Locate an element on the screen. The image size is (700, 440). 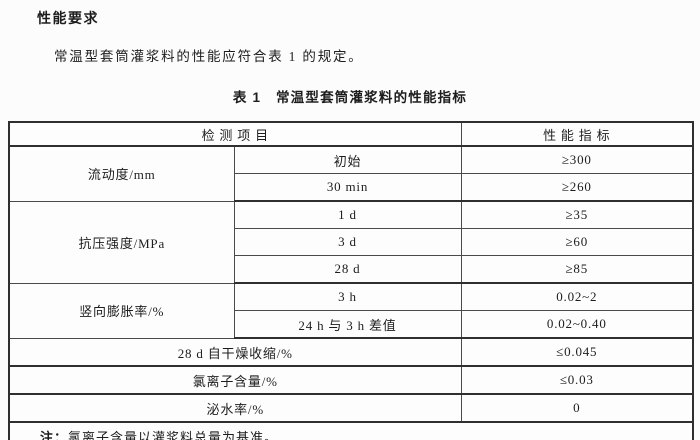
value-cell: 0.02~0.40 is located at coordinates (577, 324).